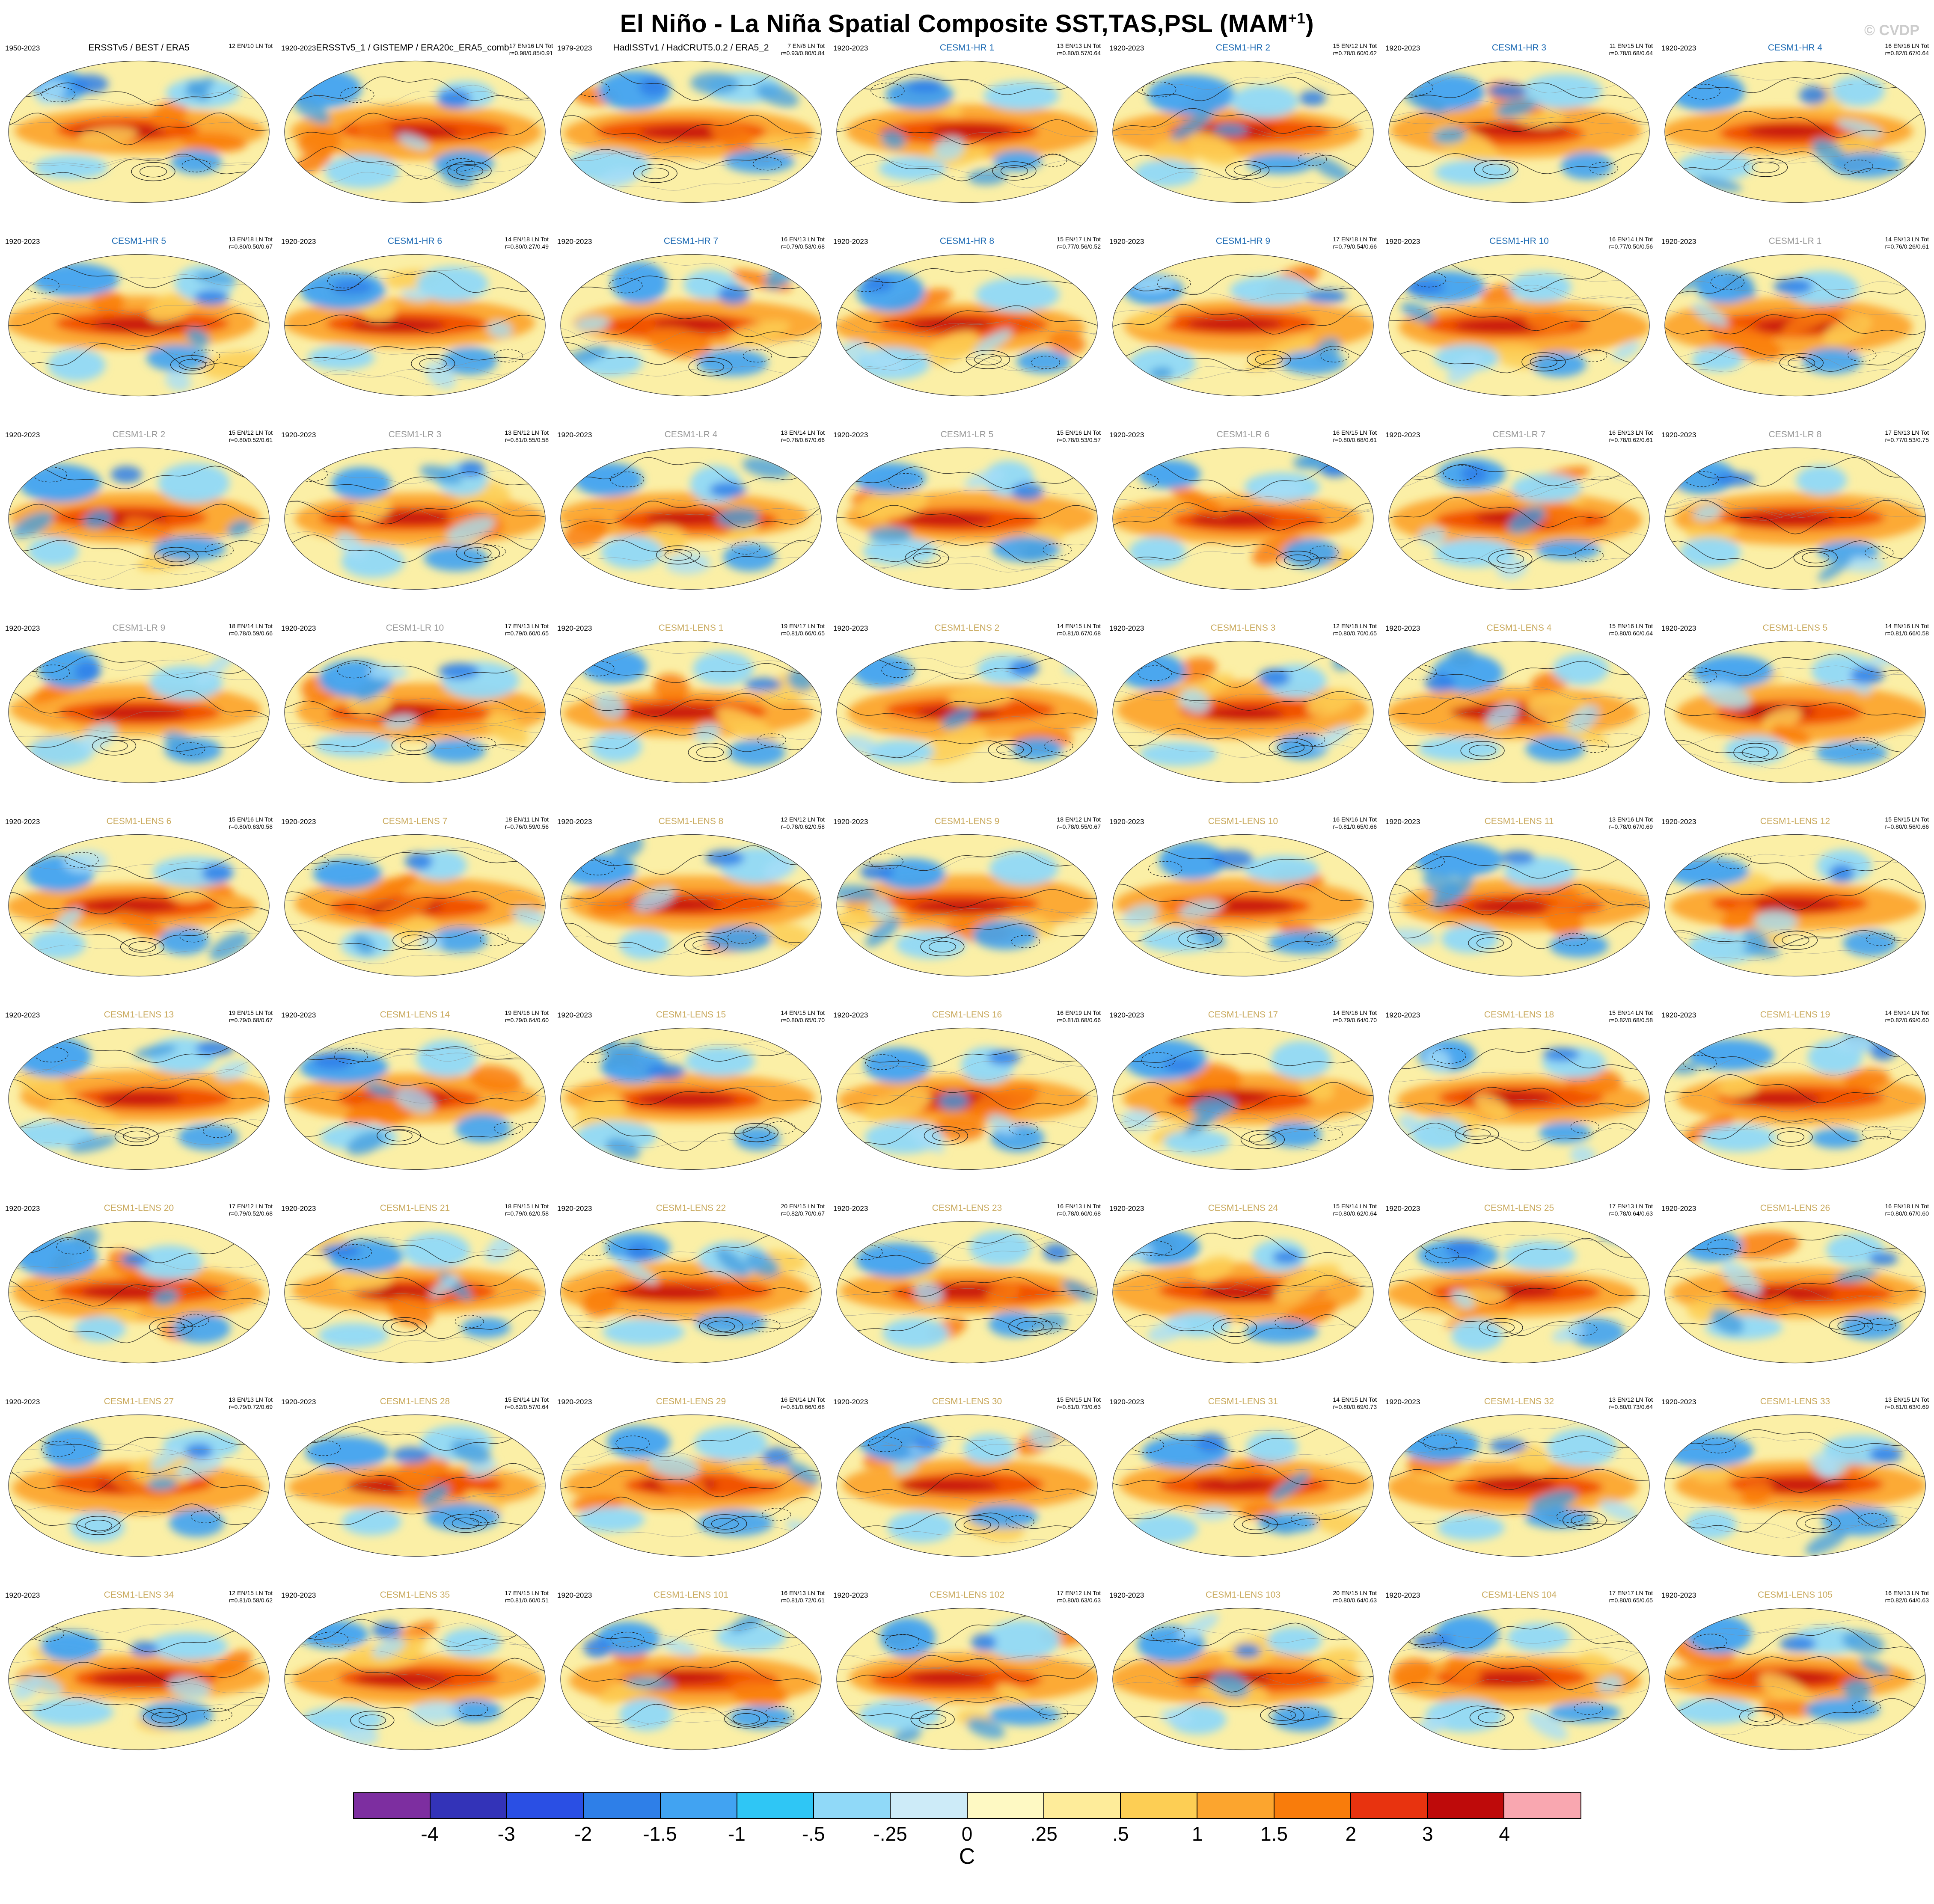 The height and width of the screenshot is (1904, 1934). What do you see at coordinates (1079, 1600) in the screenshot?
I see `panel-pattern-correlations: r=0.80/0.63/0.63` at bounding box center [1079, 1600].